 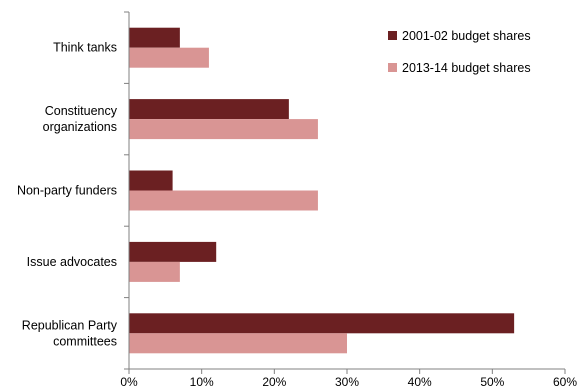 What do you see at coordinates (492, 382) in the screenshot?
I see `x-tick-label-5: 50%` at bounding box center [492, 382].